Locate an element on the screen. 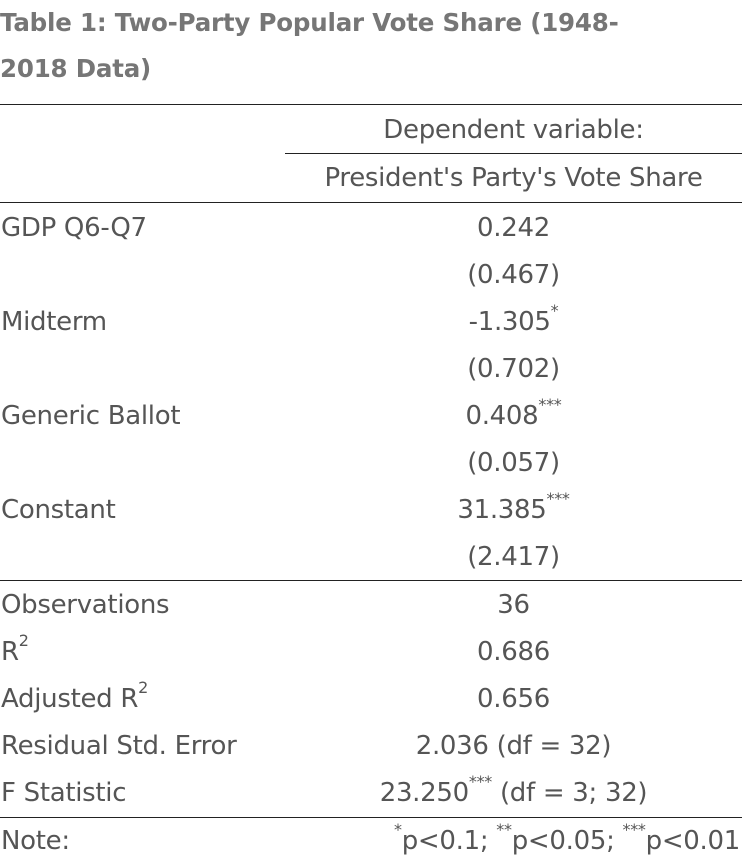  dependent-variable-name: President's Party's Vote Share is located at coordinates (513, 178).